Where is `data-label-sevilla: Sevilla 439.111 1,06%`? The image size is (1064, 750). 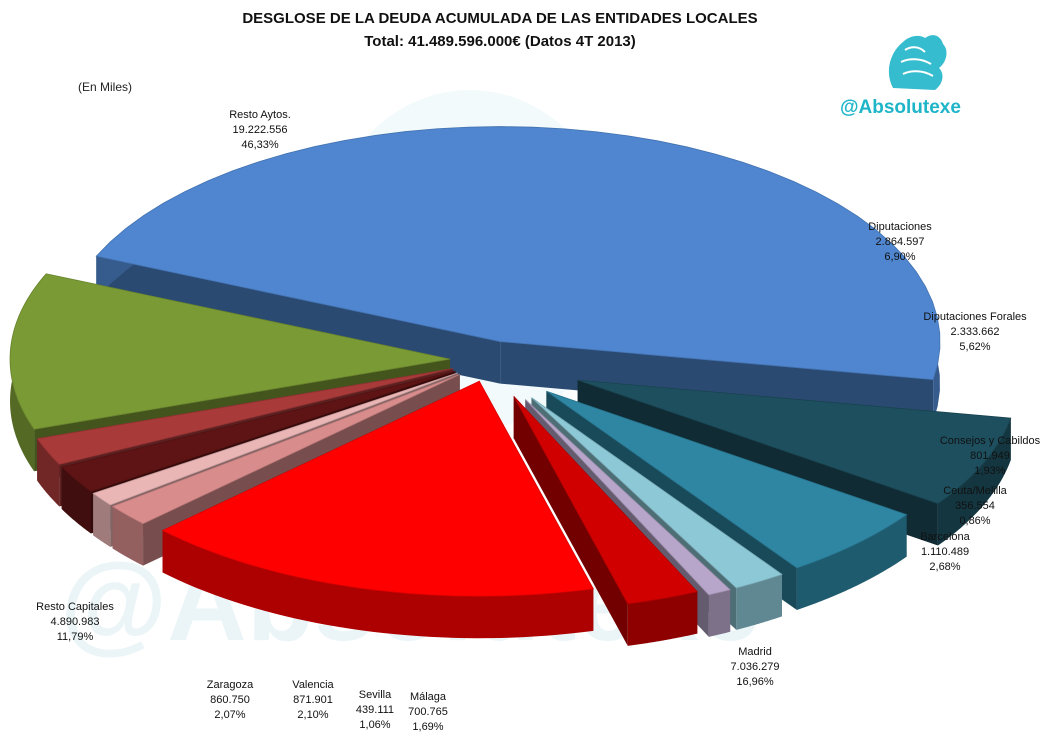 data-label-sevilla: Sevilla 439.111 1,06% is located at coordinates (375, 710).